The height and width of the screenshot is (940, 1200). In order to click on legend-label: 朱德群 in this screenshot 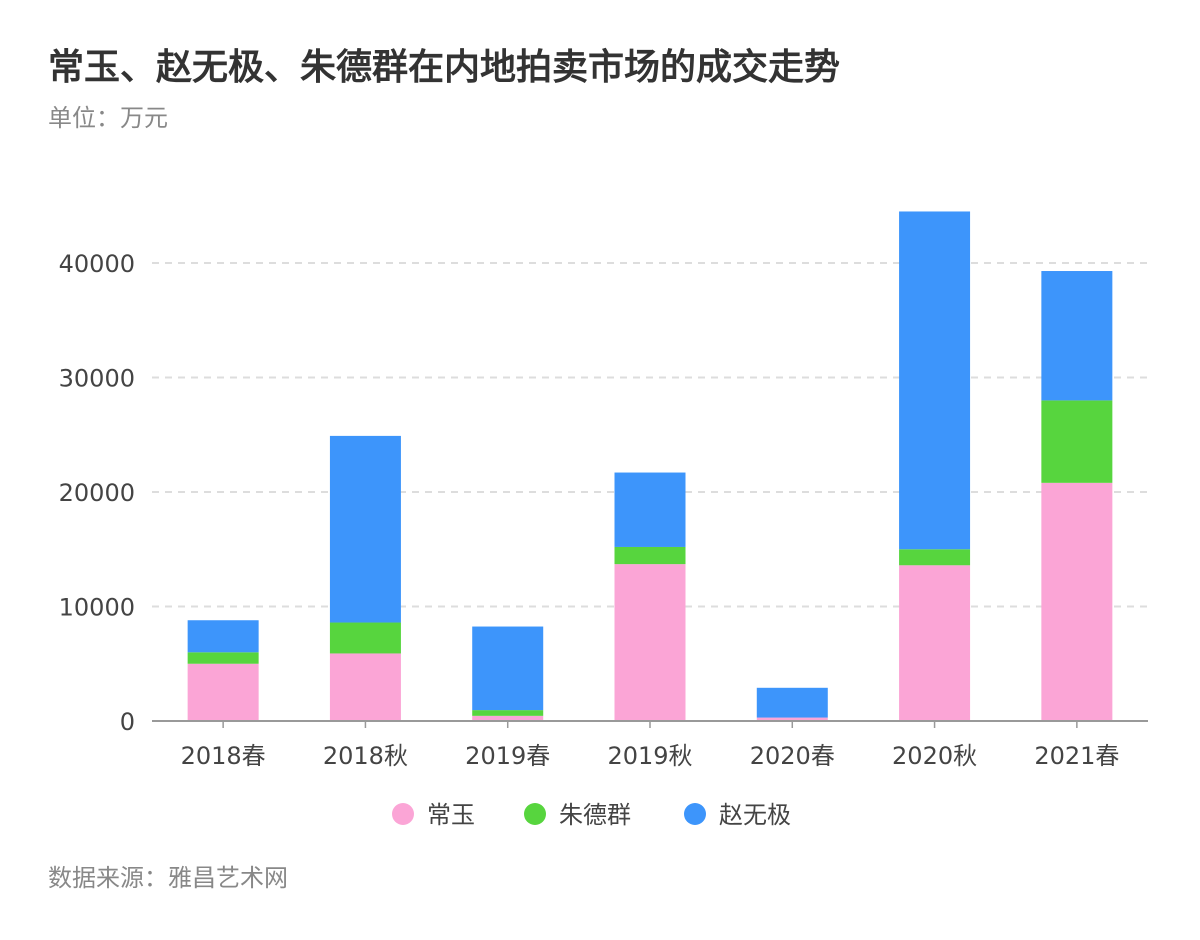, I will do `click(595, 815)`.